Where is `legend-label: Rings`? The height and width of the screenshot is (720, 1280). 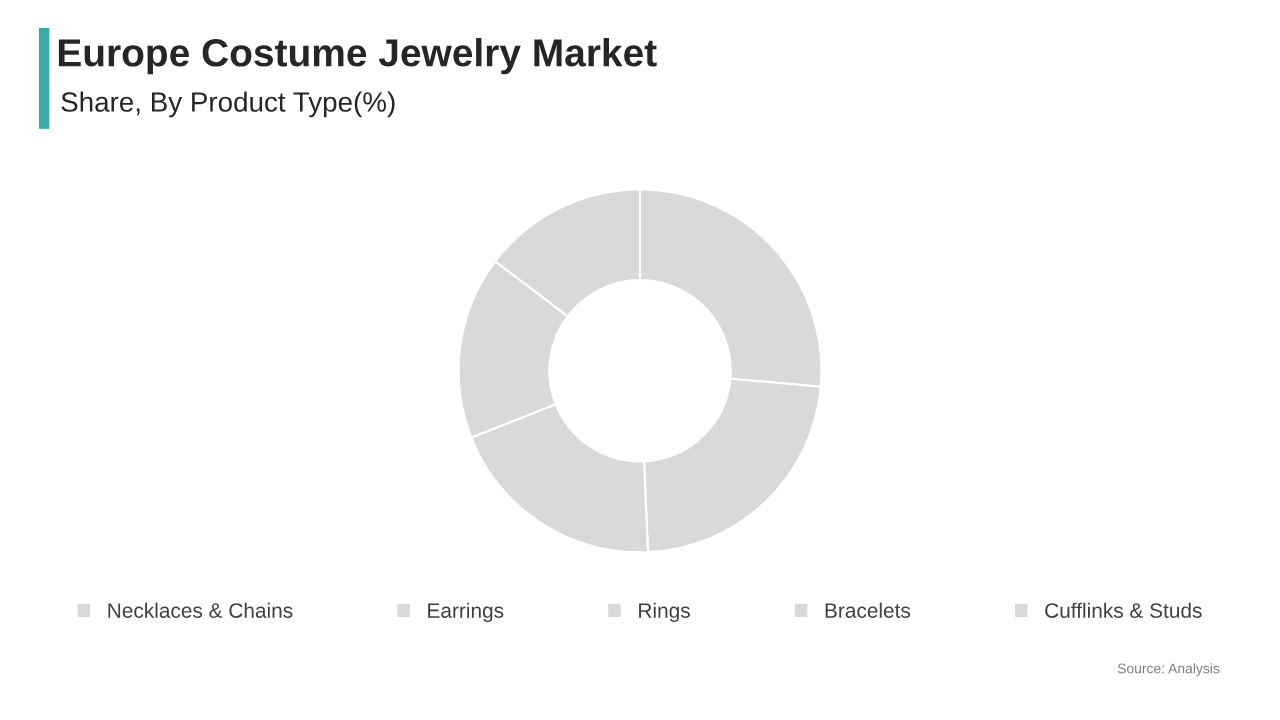 legend-label: Rings is located at coordinates (664, 612).